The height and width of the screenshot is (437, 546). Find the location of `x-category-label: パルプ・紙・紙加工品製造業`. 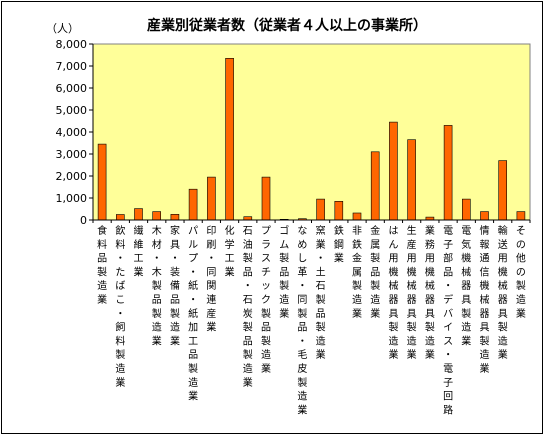

x-category-label: パルプ・紙・紙加工品製造業 is located at coordinates (193, 314).